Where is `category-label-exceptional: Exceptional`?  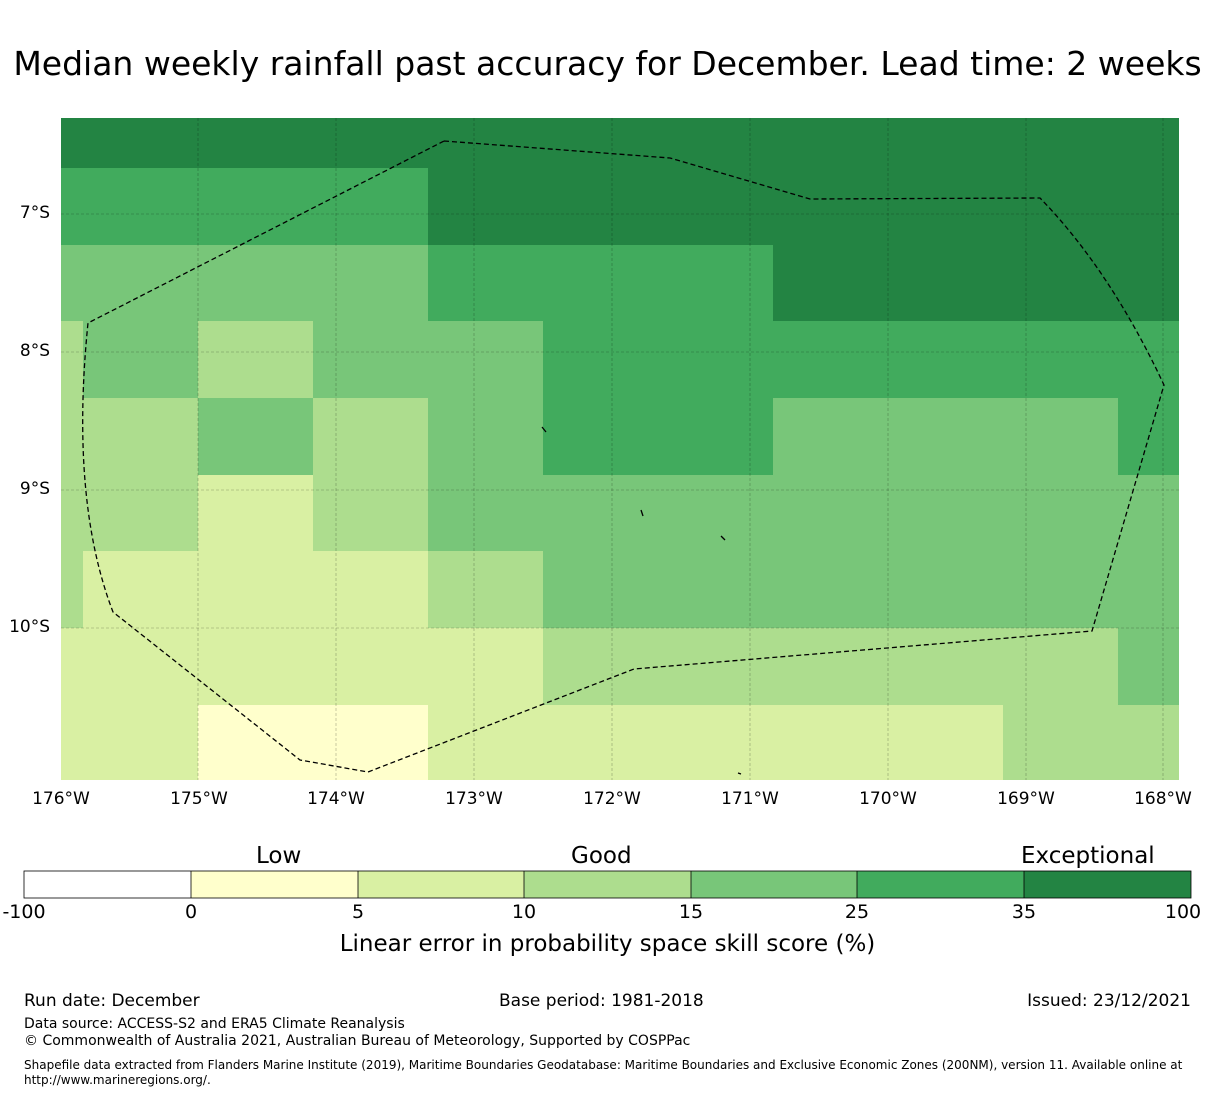 category-label-exceptional: Exceptional is located at coordinates (1088, 856).